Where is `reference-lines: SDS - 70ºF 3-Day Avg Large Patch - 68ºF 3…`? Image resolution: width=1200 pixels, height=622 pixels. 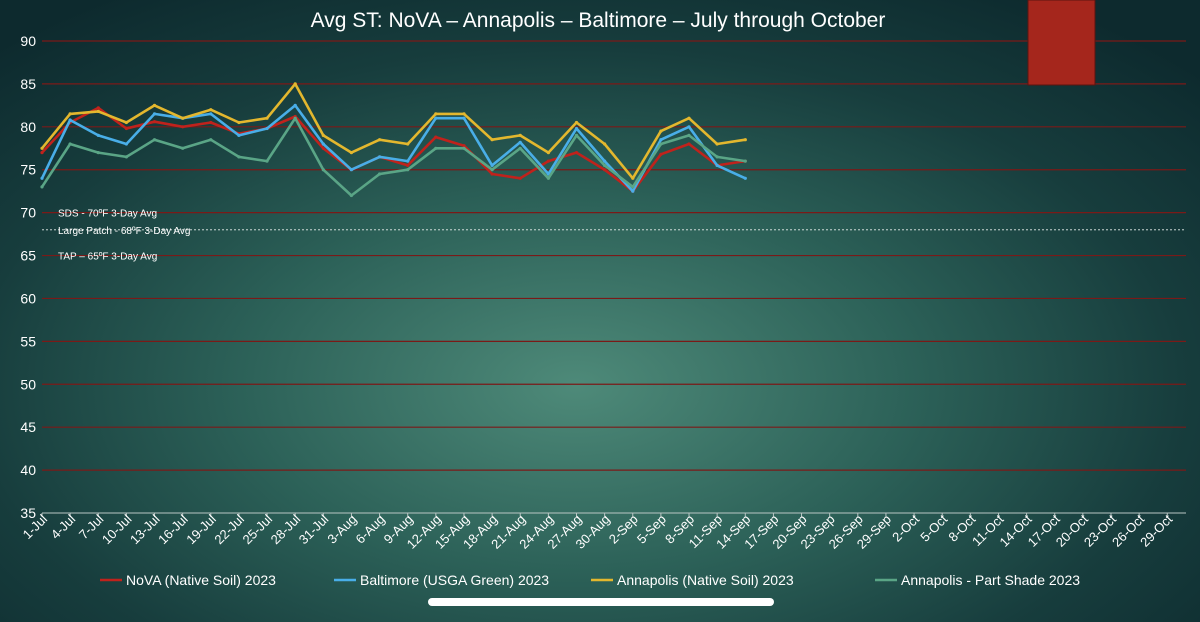 reference-lines: SDS - 70ºF 3-Day Avg Large Patch - 68ºF 3… is located at coordinates (614, 236).